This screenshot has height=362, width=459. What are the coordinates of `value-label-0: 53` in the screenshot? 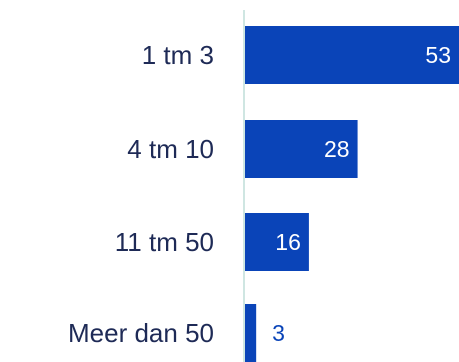 It's located at (438, 55).